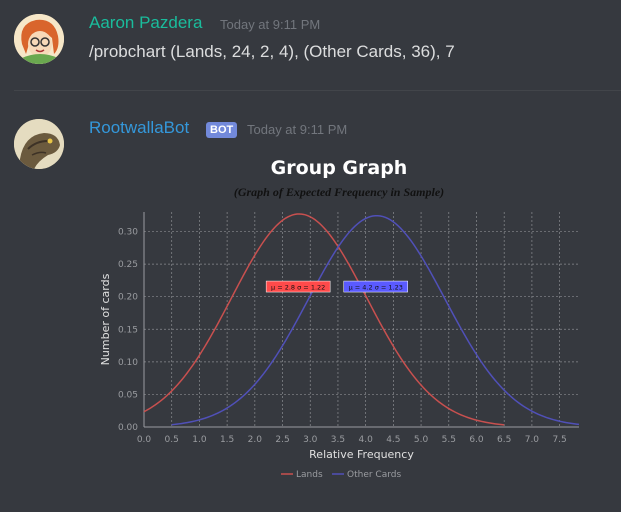  Describe the element at coordinates (146, 22) in the screenshot. I see `username: Aaron Pazdera` at that location.